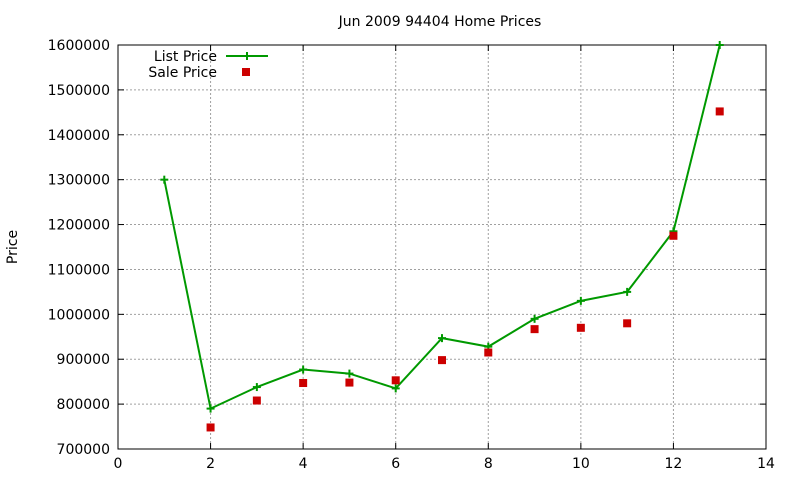 The height and width of the screenshot is (480, 800). What do you see at coordinates (79, 136) in the screenshot?
I see `y-tick-label: 1400000` at bounding box center [79, 136].